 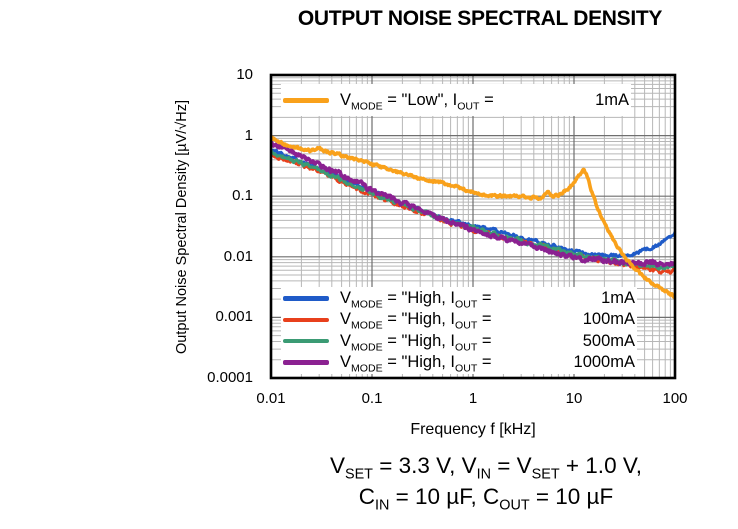 What do you see at coordinates (230, 377) in the screenshot?
I see `y-tick-label: 0.0001` at bounding box center [230, 377].